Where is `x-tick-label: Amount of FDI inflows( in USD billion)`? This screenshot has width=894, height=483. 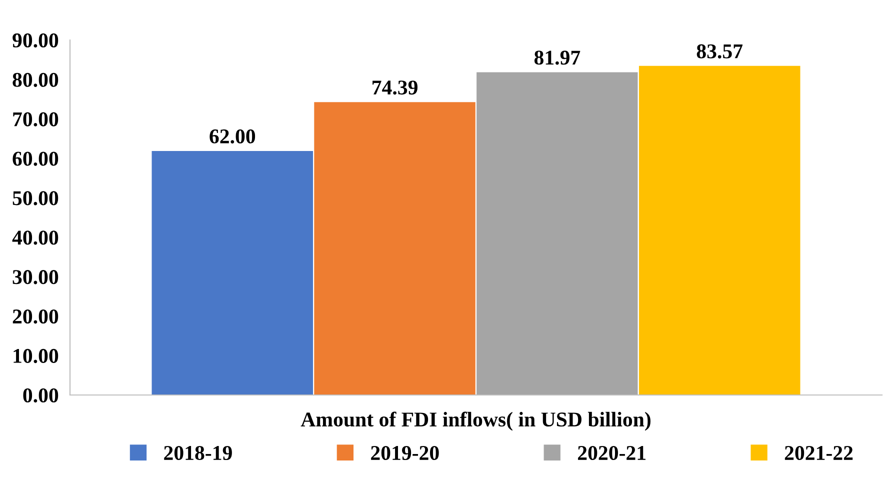 x-tick-label: Amount of FDI inflows( in USD billion) is located at coordinates (475, 421).